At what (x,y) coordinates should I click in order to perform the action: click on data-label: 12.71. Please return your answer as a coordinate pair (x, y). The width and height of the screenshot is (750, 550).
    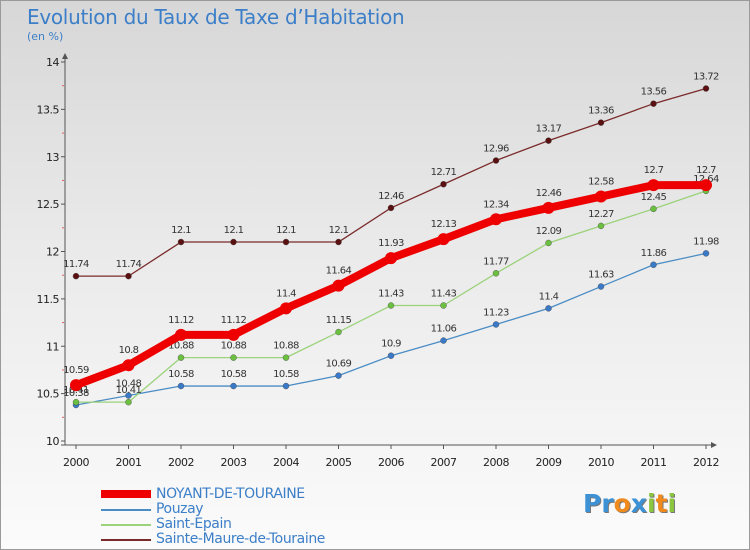
    Looking at the image, I should click on (444, 172).